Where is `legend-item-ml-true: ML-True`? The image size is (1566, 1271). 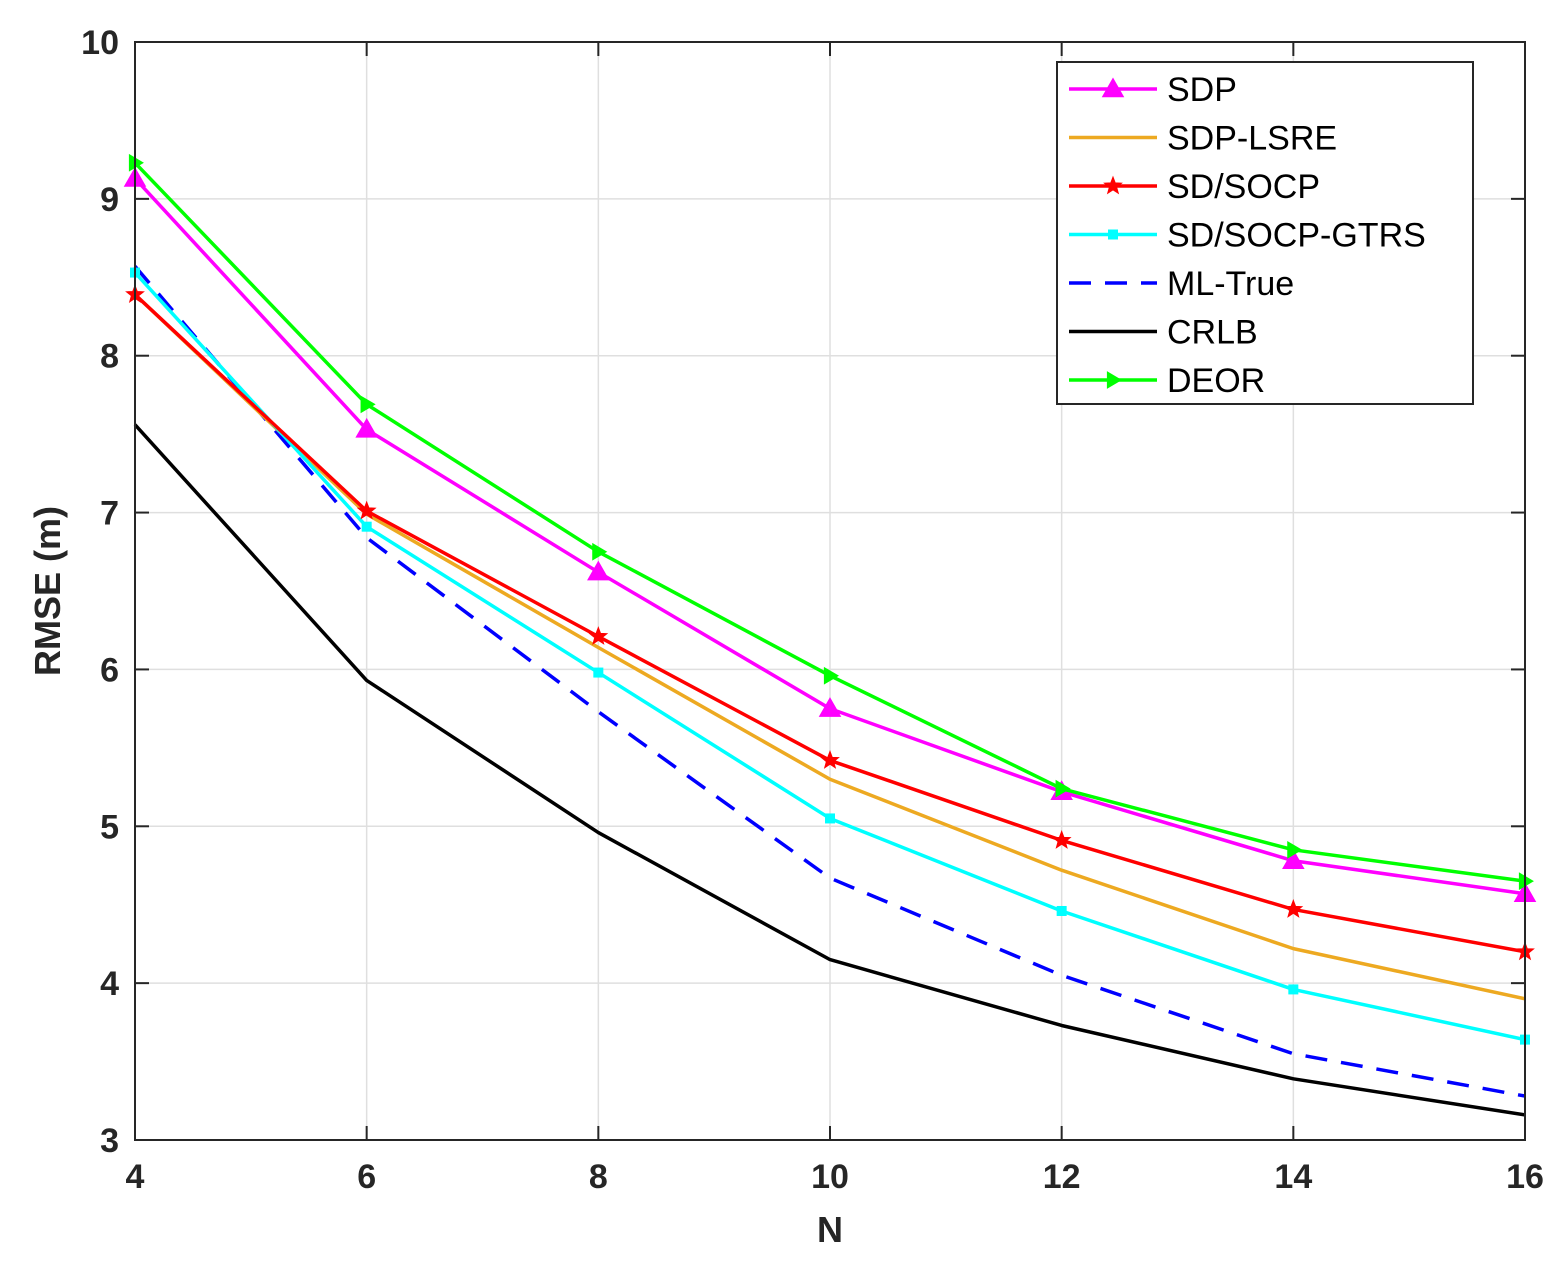 legend-item-ml-true: ML-True is located at coordinates (1181, 284).